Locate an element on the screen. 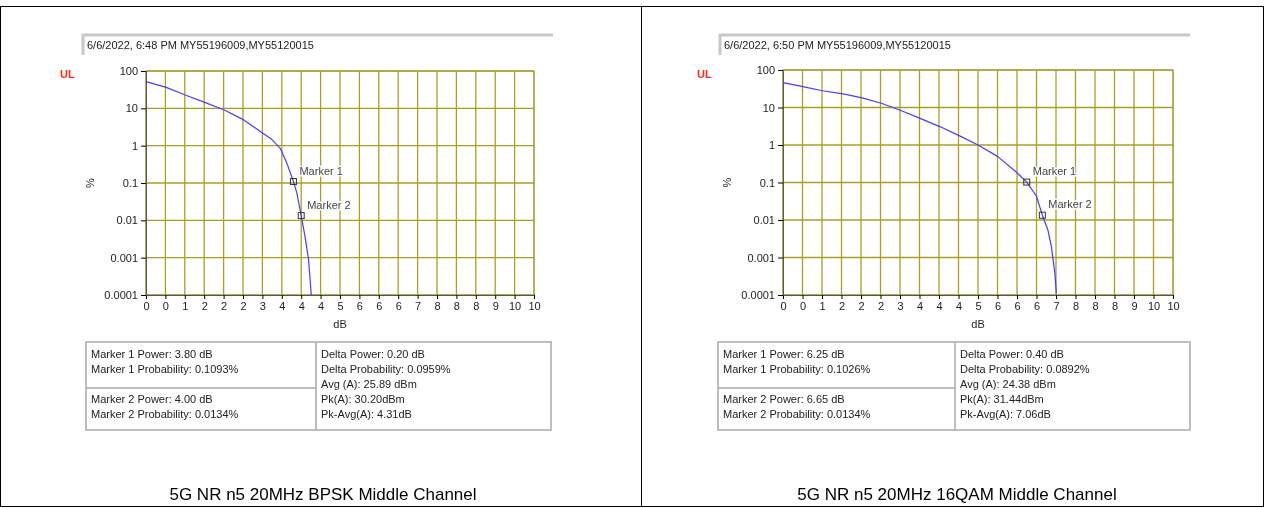 The image size is (1265, 508). text: Marker 2 Power: 4.00 dB Marker 2 Probability: 0.0134% is located at coordinates (165, 406).